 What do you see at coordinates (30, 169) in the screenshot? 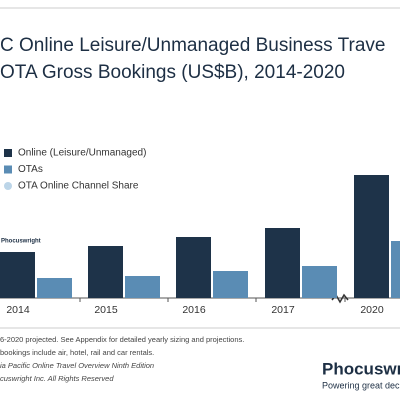
I see `legend-label: OTAs` at bounding box center [30, 169].